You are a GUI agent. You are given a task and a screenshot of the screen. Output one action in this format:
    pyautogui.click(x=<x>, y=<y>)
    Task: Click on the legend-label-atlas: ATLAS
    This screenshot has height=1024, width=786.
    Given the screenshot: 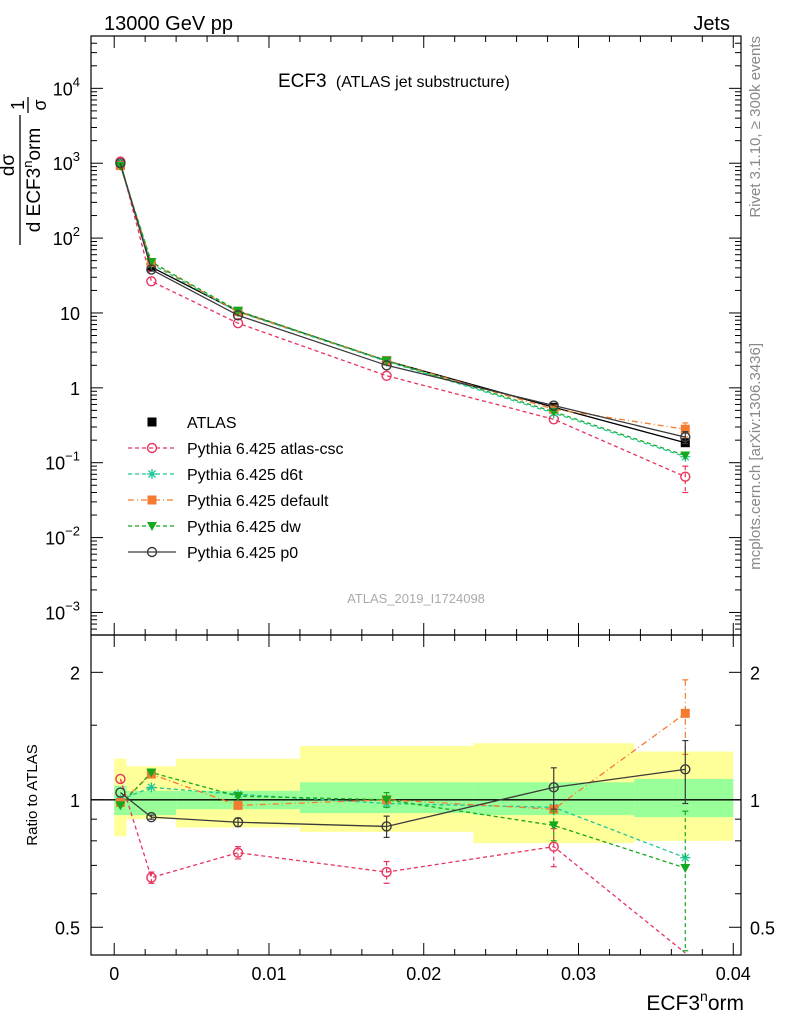 What is the action you would take?
    pyautogui.click(x=212, y=423)
    